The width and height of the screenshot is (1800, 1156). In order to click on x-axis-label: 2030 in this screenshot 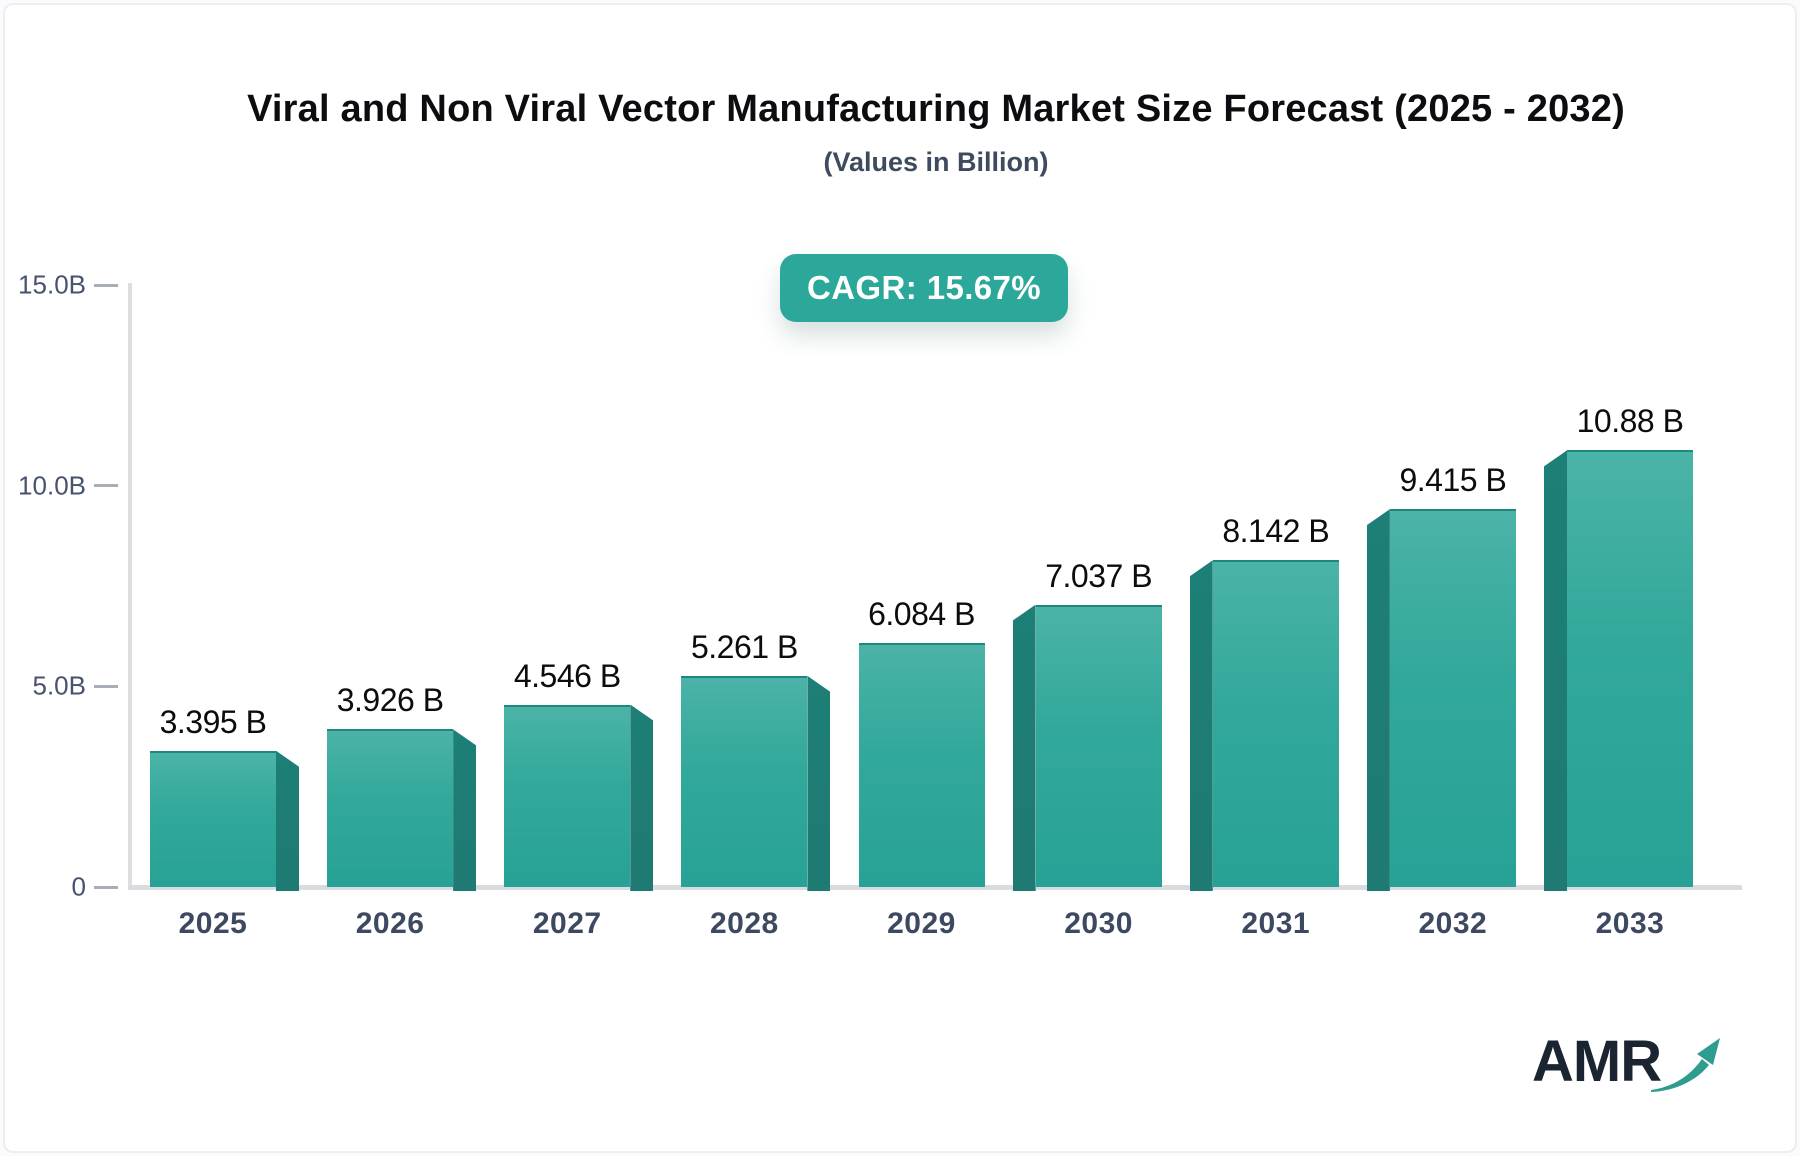, I will do `click(1098, 923)`.